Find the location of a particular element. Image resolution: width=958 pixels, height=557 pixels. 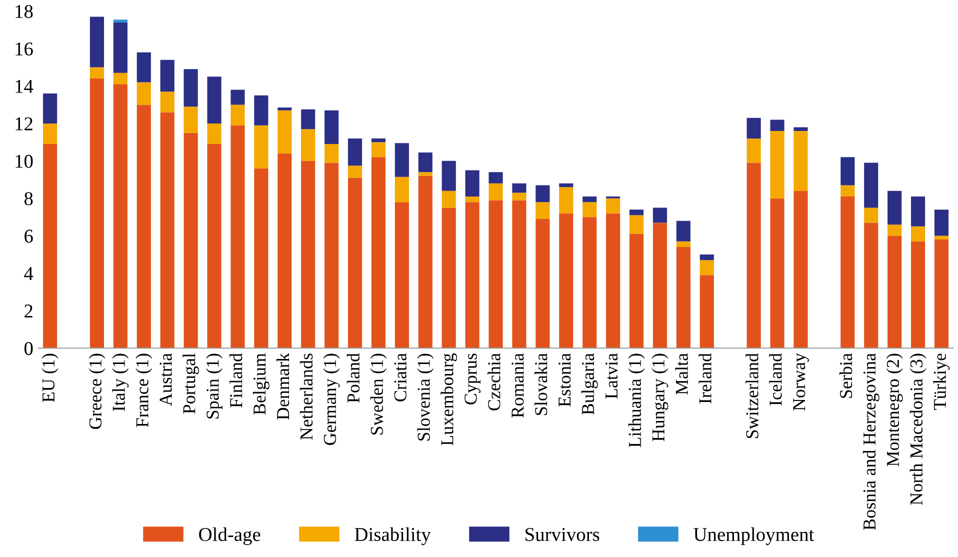

y-tick-label: 2 is located at coordinates (28, 311).